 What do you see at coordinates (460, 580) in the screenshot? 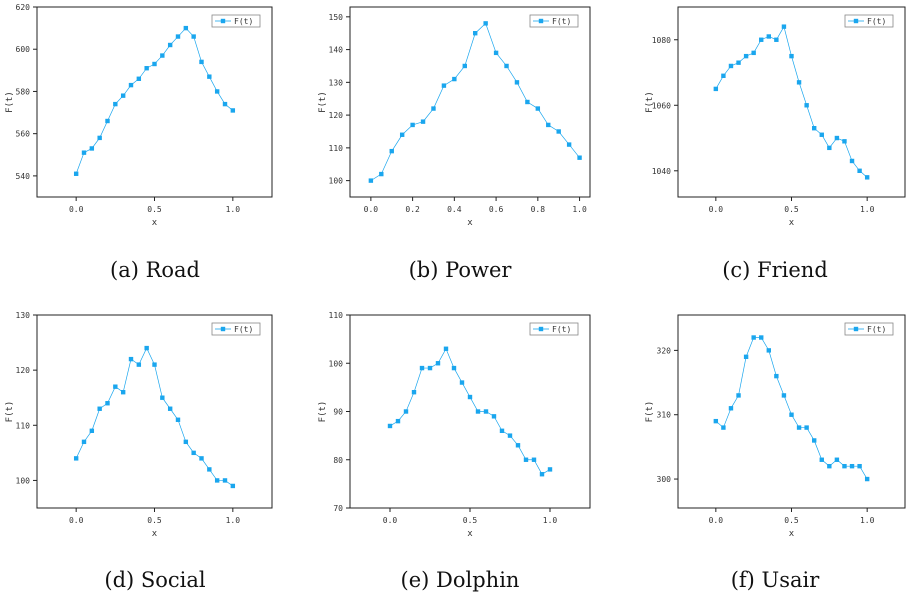
I see `caption-dolphin: (e) Dolphin` at bounding box center [460, 580].